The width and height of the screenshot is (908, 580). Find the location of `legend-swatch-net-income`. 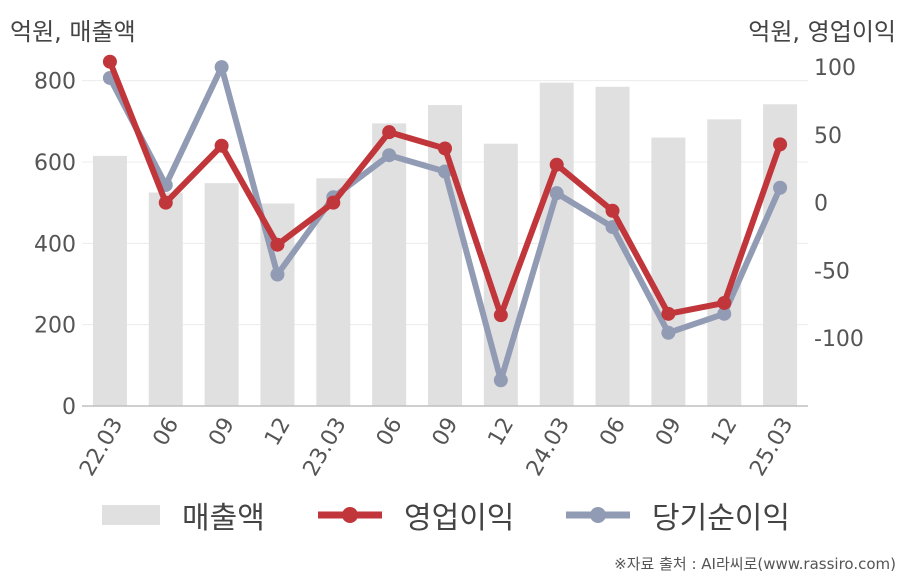

legend-swatch-net-income is located at coordinates (598, 515).